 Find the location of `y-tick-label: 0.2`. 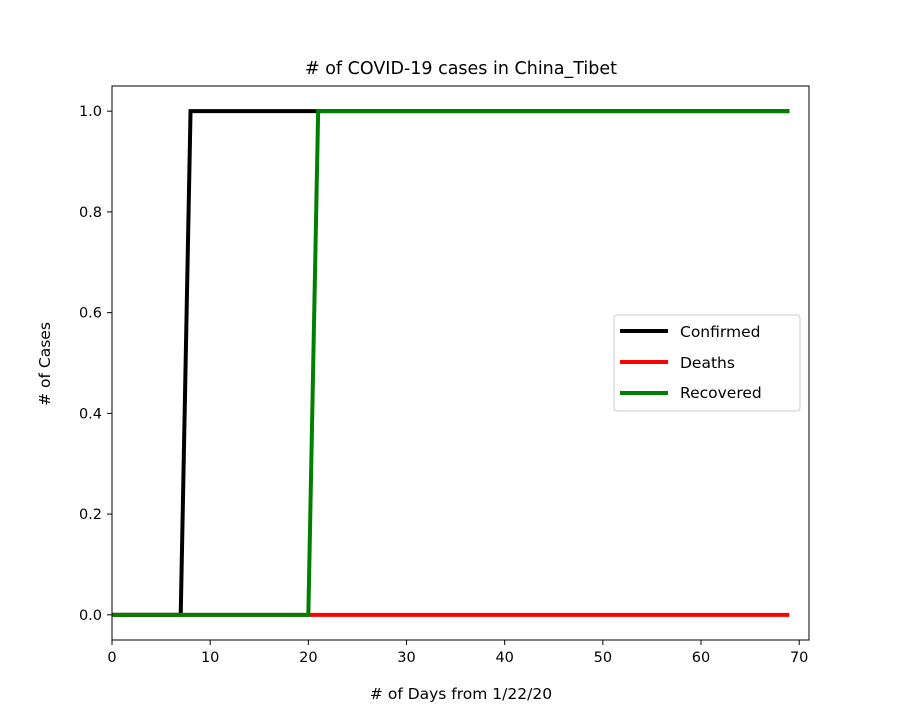

y-tick-label: 0.2 is located at coordinates (90, 515).